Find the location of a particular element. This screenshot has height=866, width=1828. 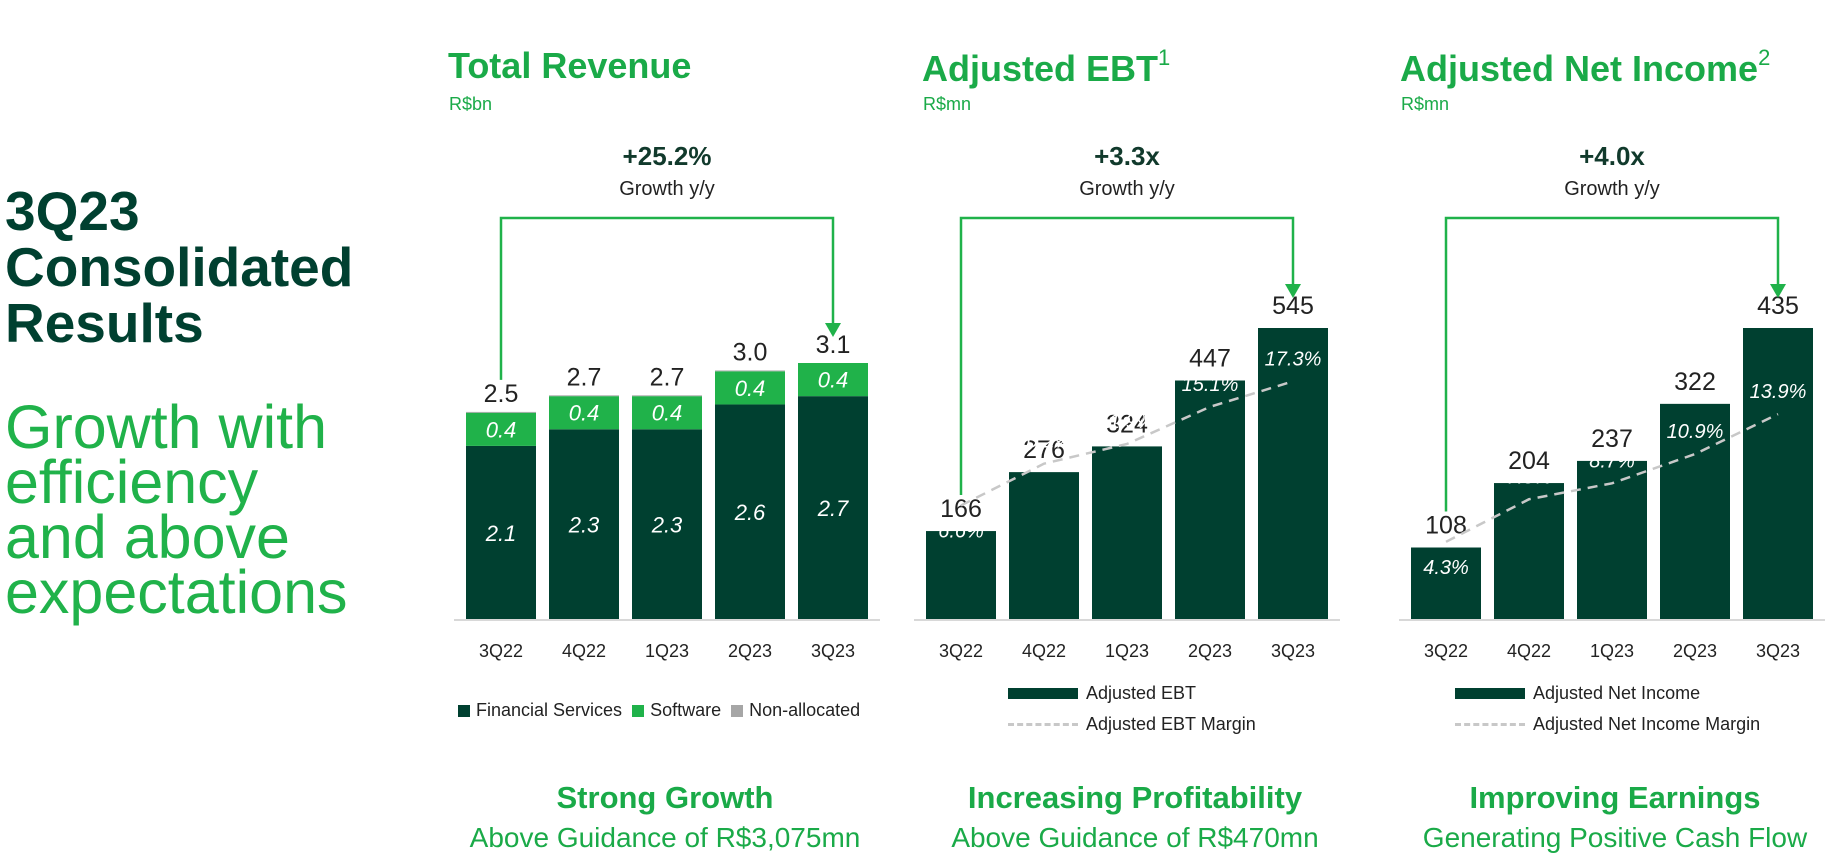

data-label-margin: 7.5% is located at coordinates (1529, 477).